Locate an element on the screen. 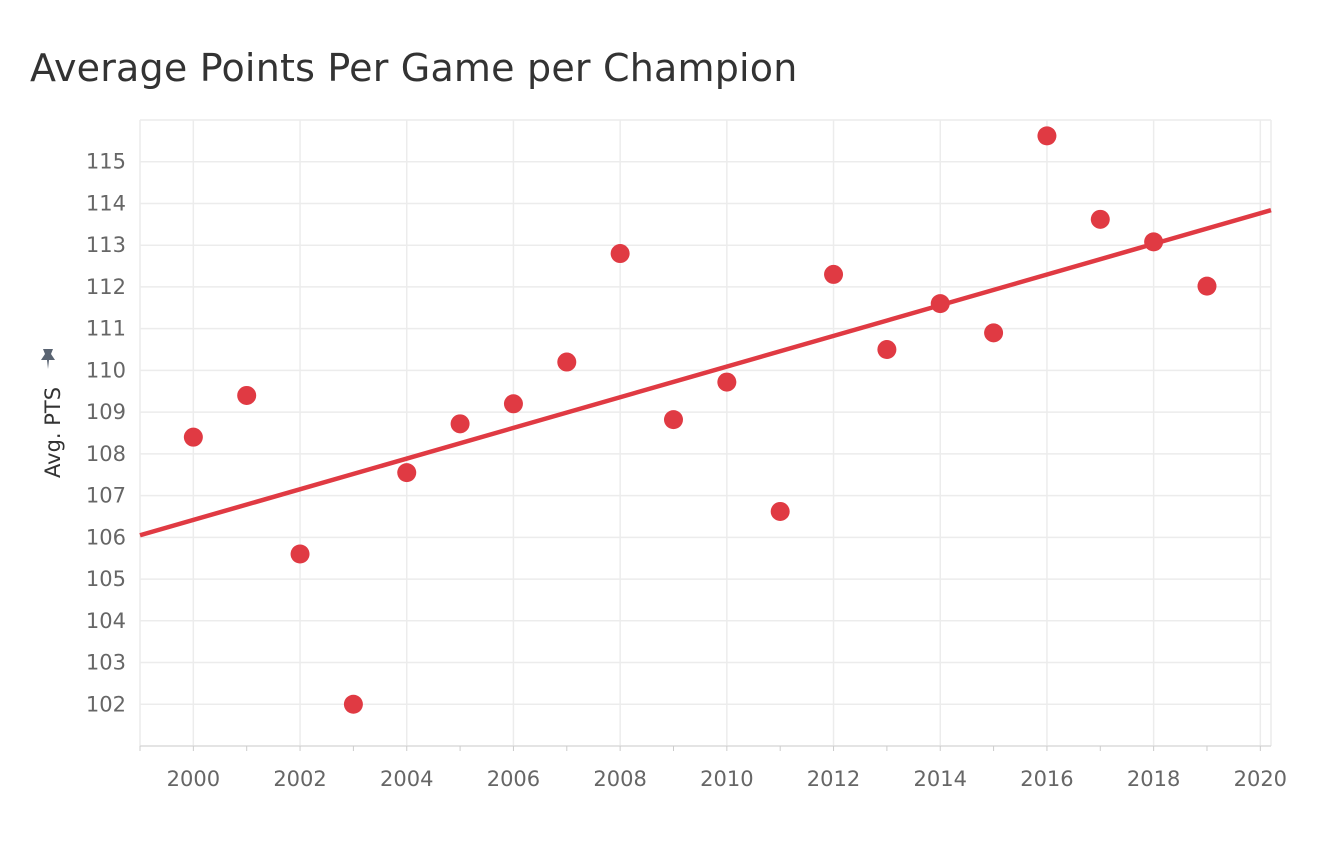 Image resolution: width=1338 pixels, height=844 pixels. x-tick-label: 2000 is located at coordinates (193, 779).